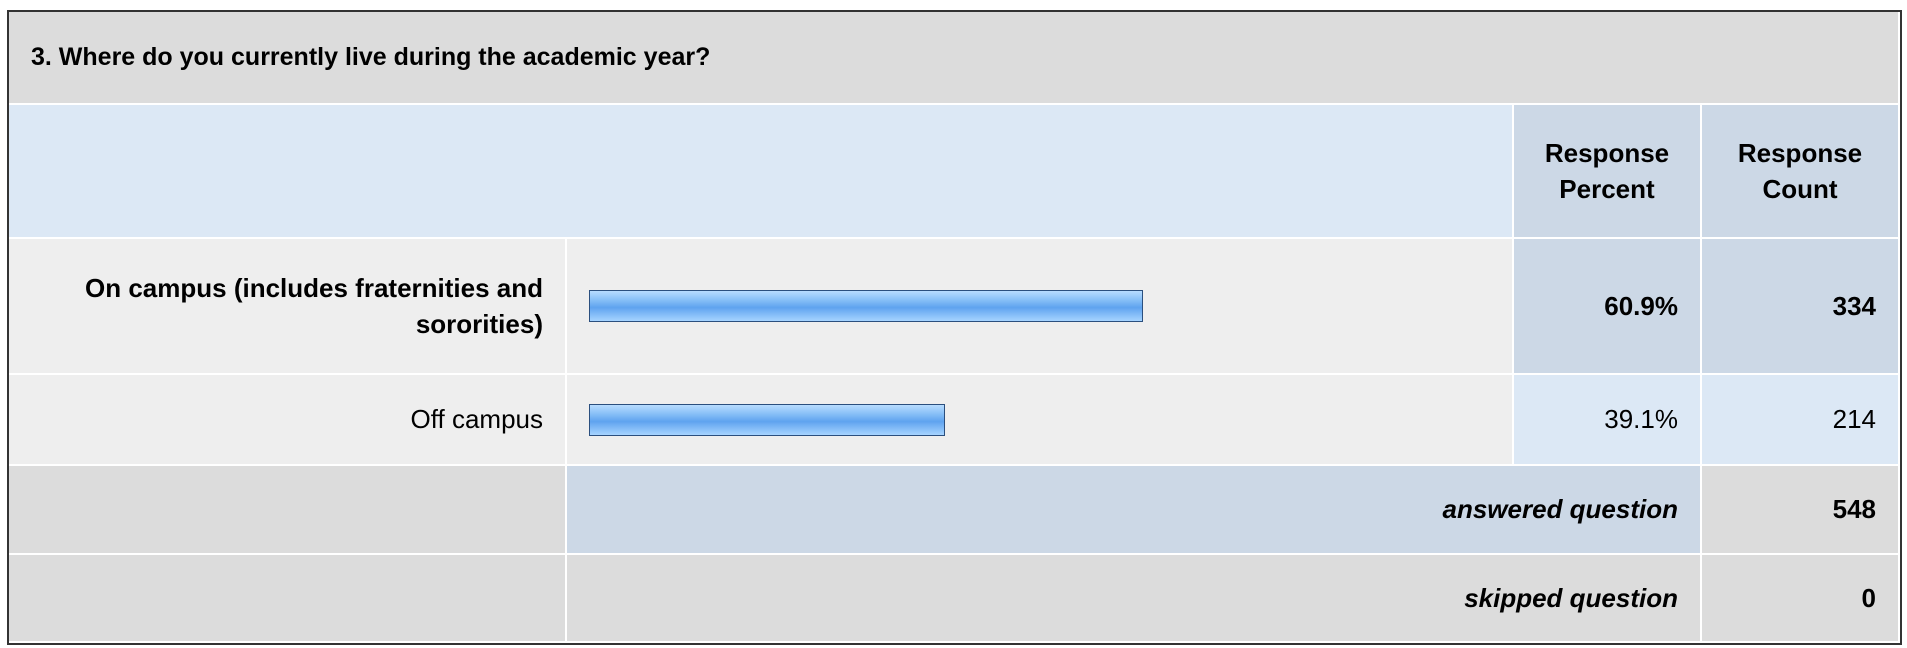 This screenshot has width=1907, height=648. I want to click on row-label: Off campus, so click(288, 420).